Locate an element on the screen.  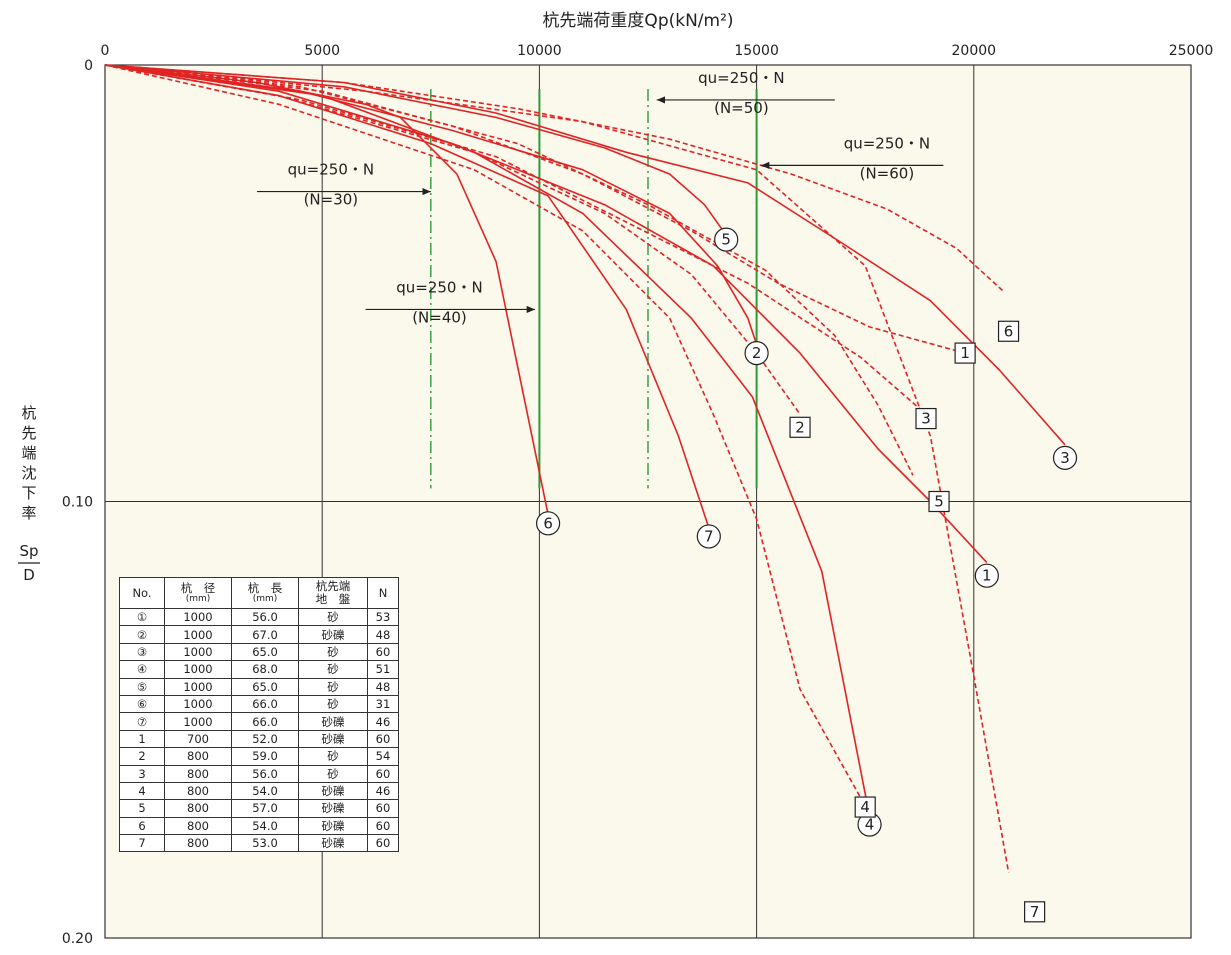
table-cell-no: ④ is located at coordinates (142, 669).